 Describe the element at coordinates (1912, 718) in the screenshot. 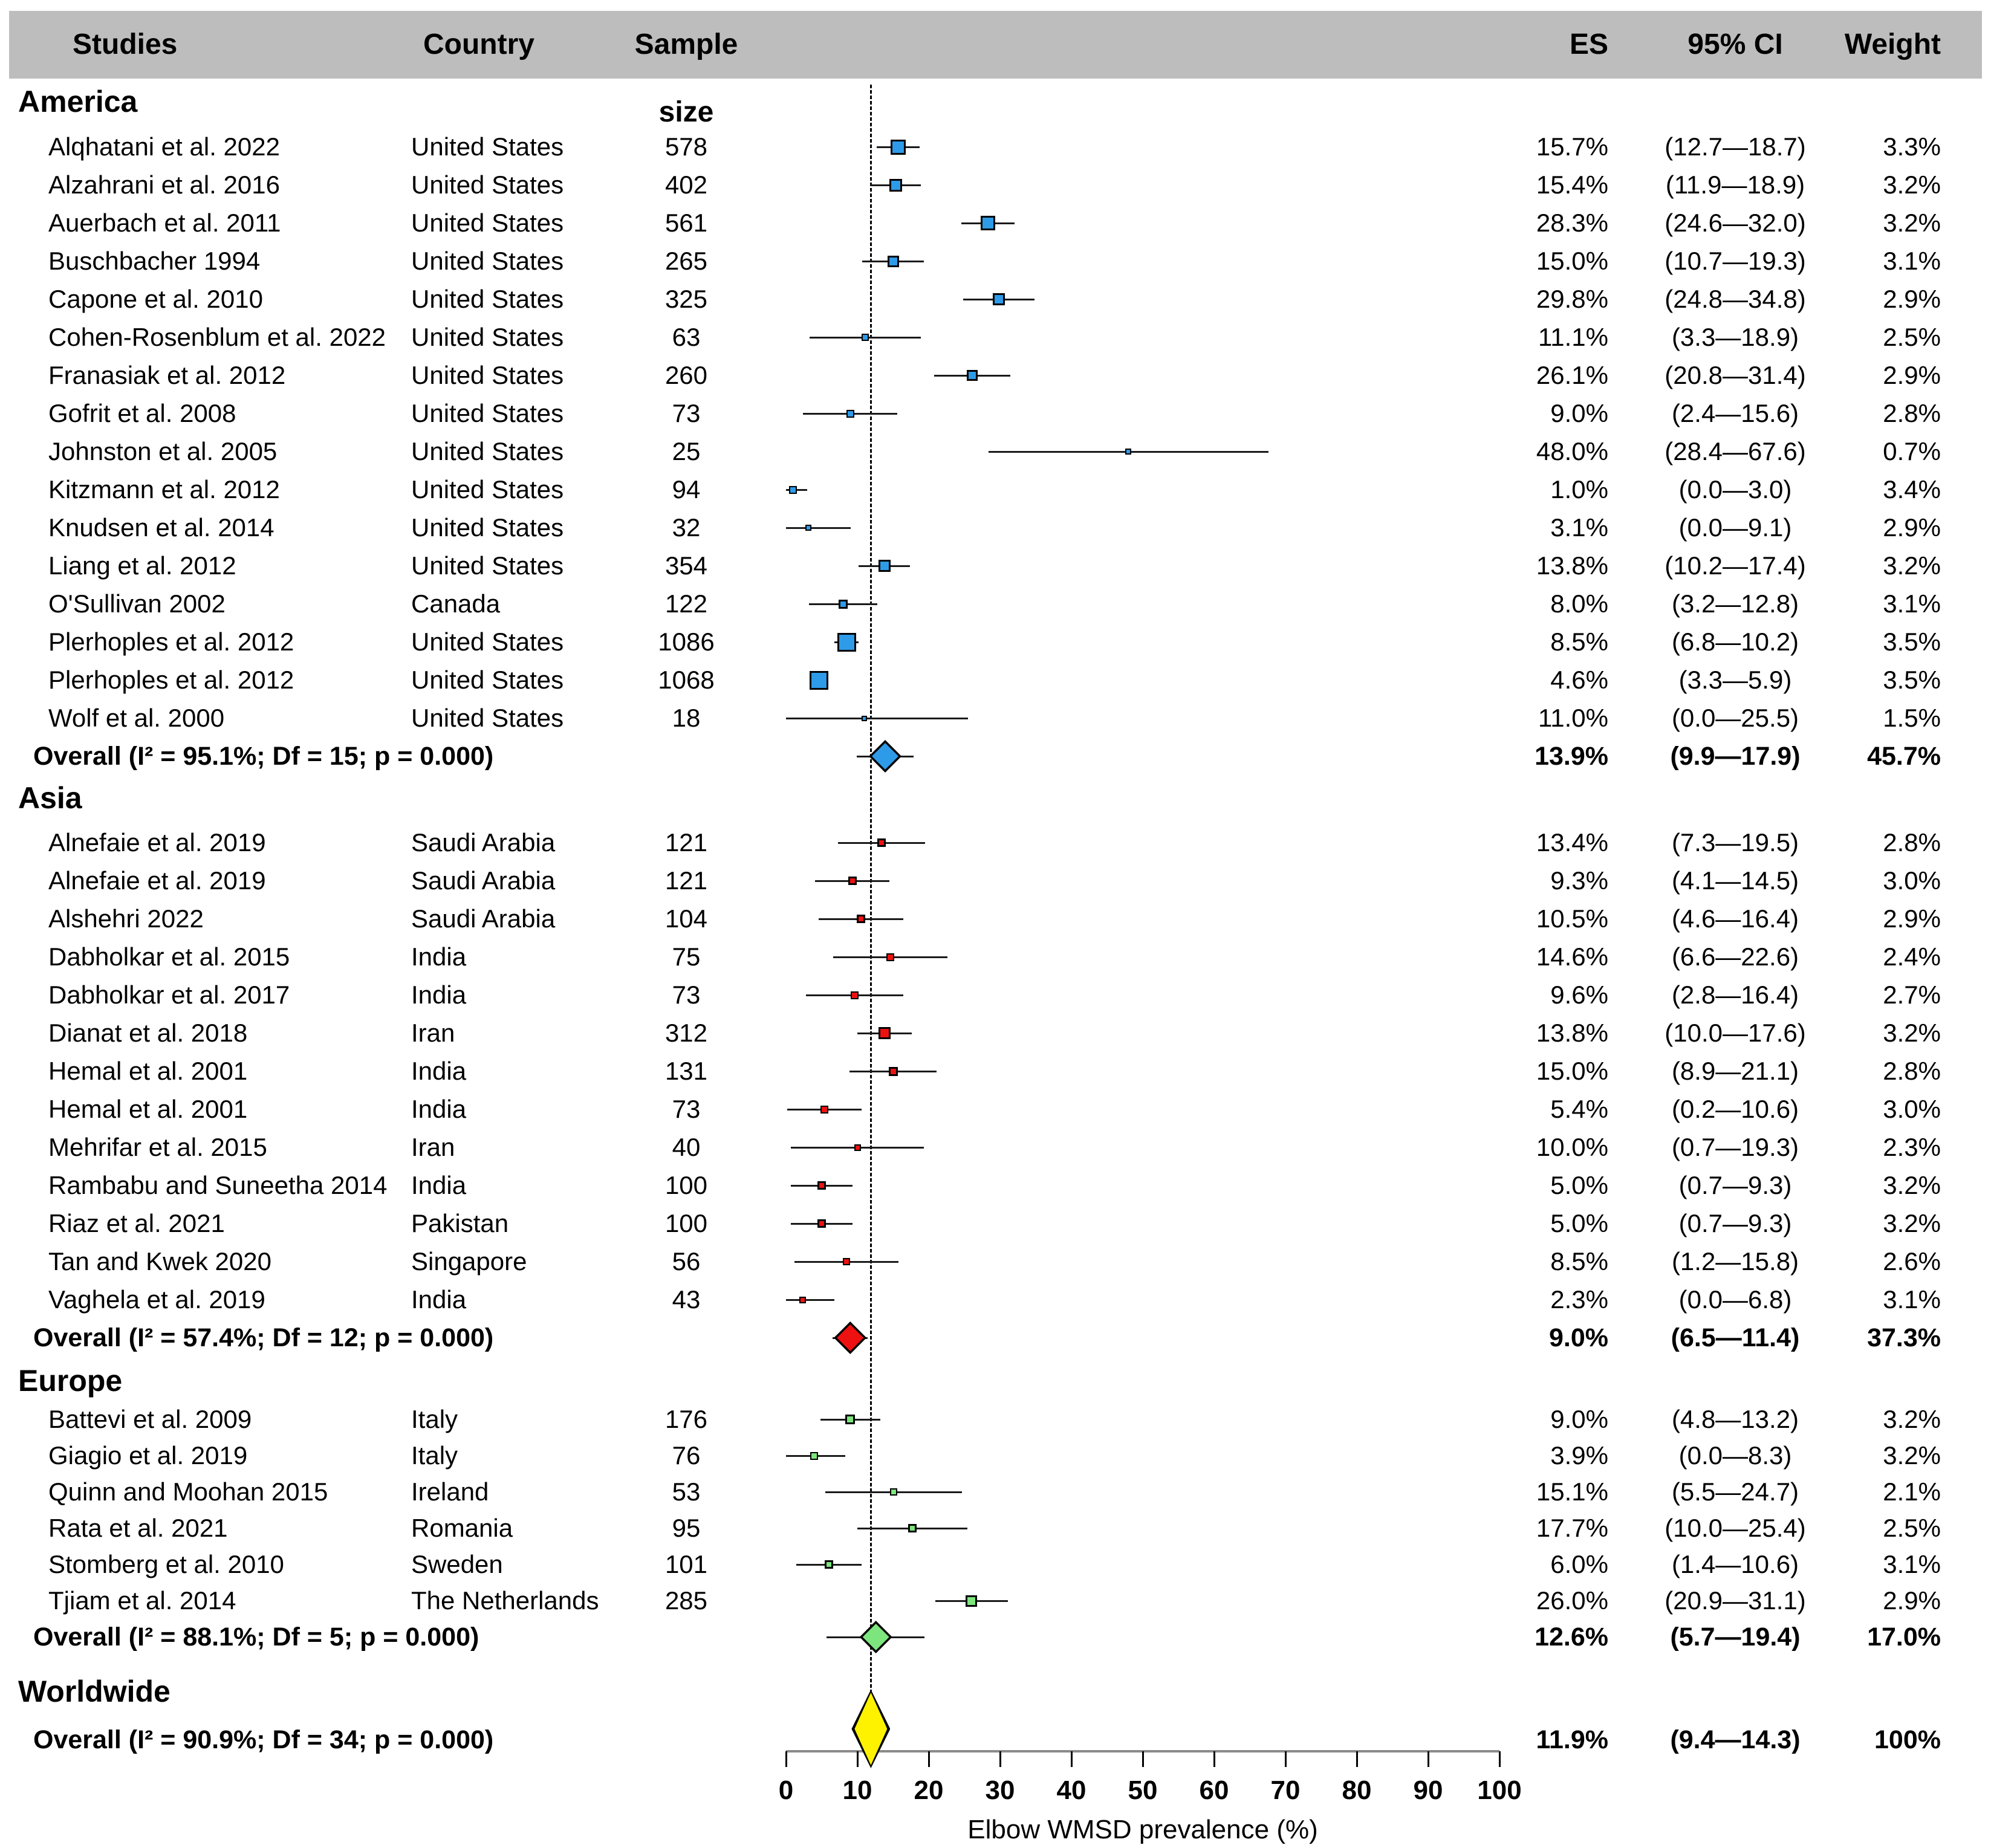

I see `weight-value: 1.5%` at that location.